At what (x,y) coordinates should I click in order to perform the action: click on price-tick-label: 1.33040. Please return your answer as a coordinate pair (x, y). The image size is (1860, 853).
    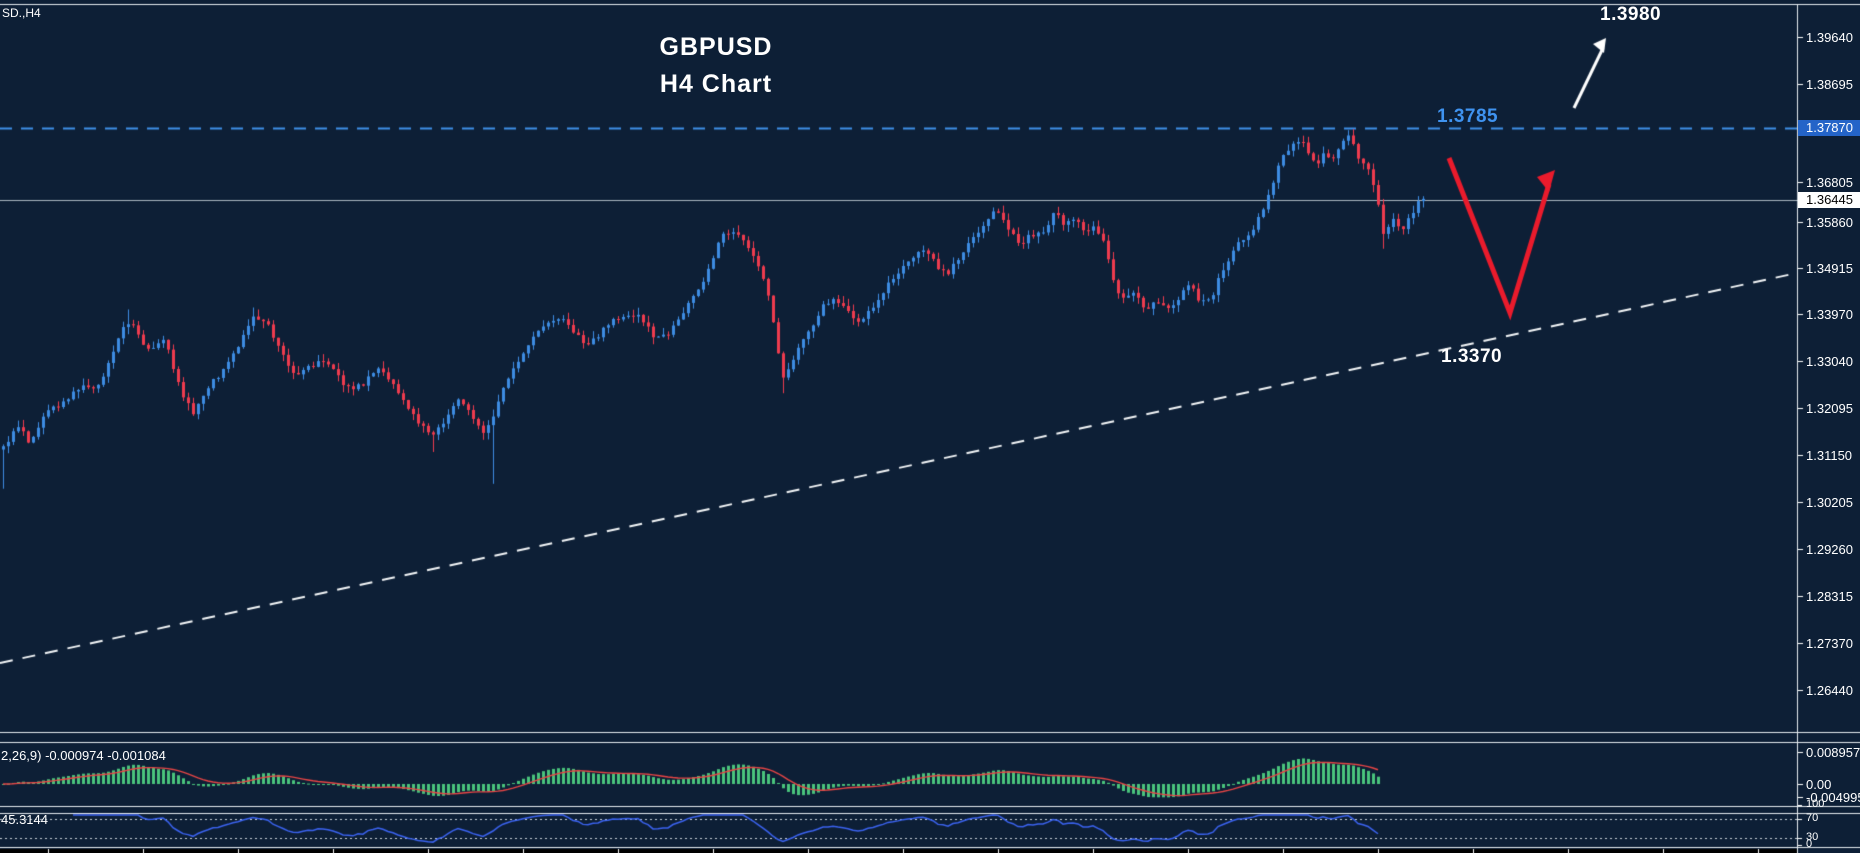
    Looking at the image, I should click on (1829, 361).